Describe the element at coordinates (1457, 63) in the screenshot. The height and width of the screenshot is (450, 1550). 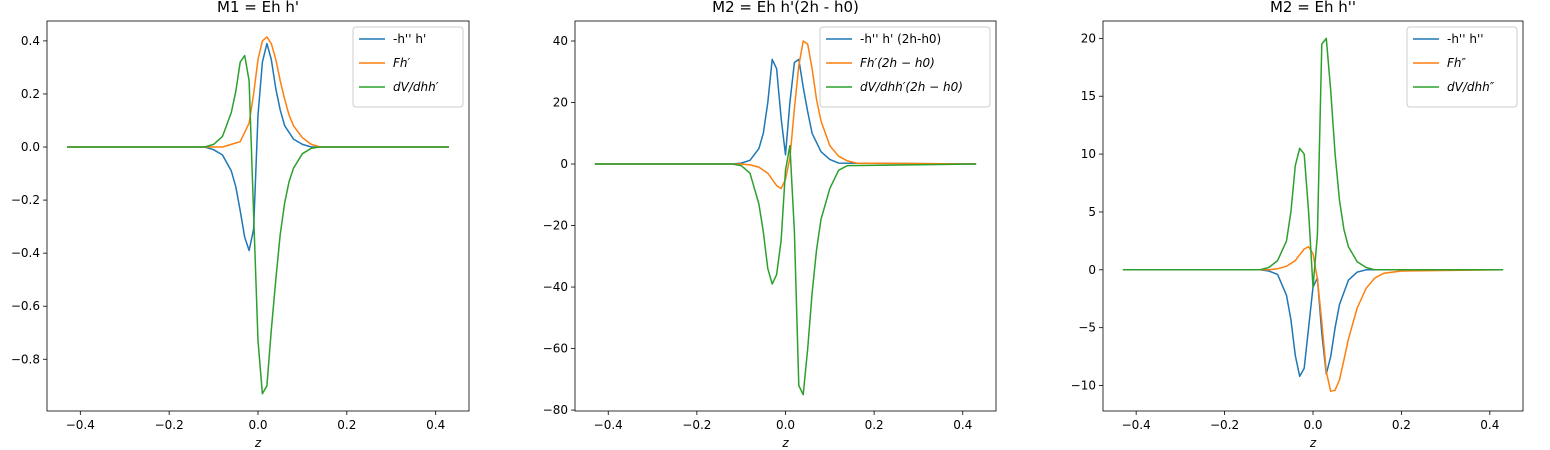
I see `legend-entry: Fh″` at that location.